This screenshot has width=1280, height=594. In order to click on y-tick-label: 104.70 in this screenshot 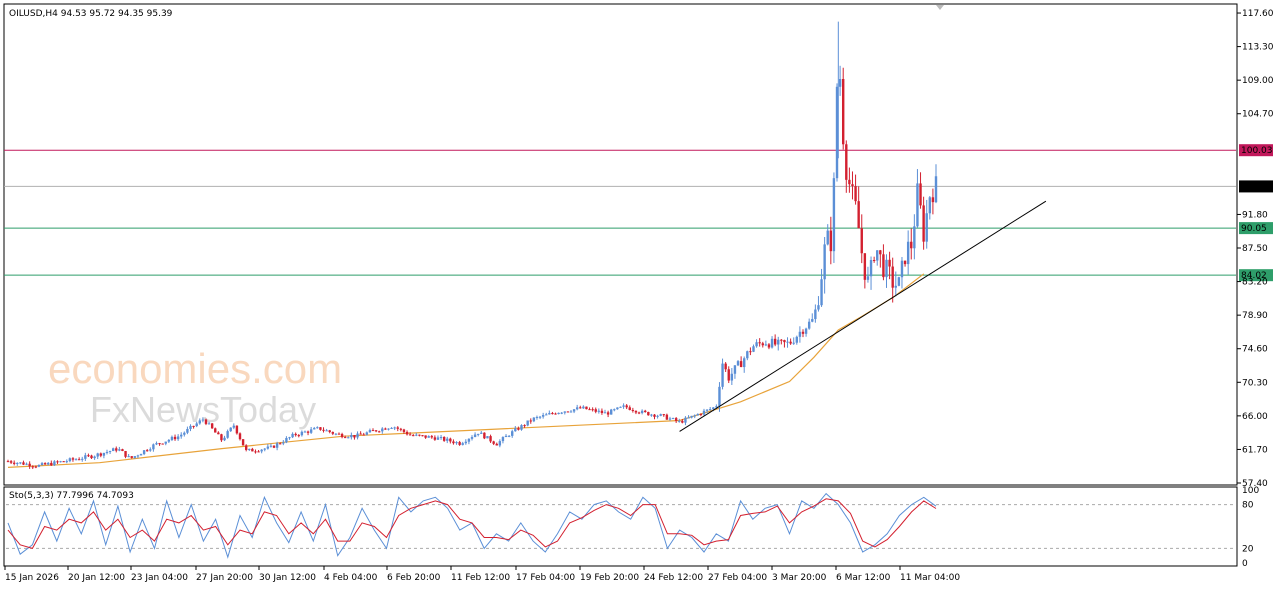, I will do `click(1258, 115)`.